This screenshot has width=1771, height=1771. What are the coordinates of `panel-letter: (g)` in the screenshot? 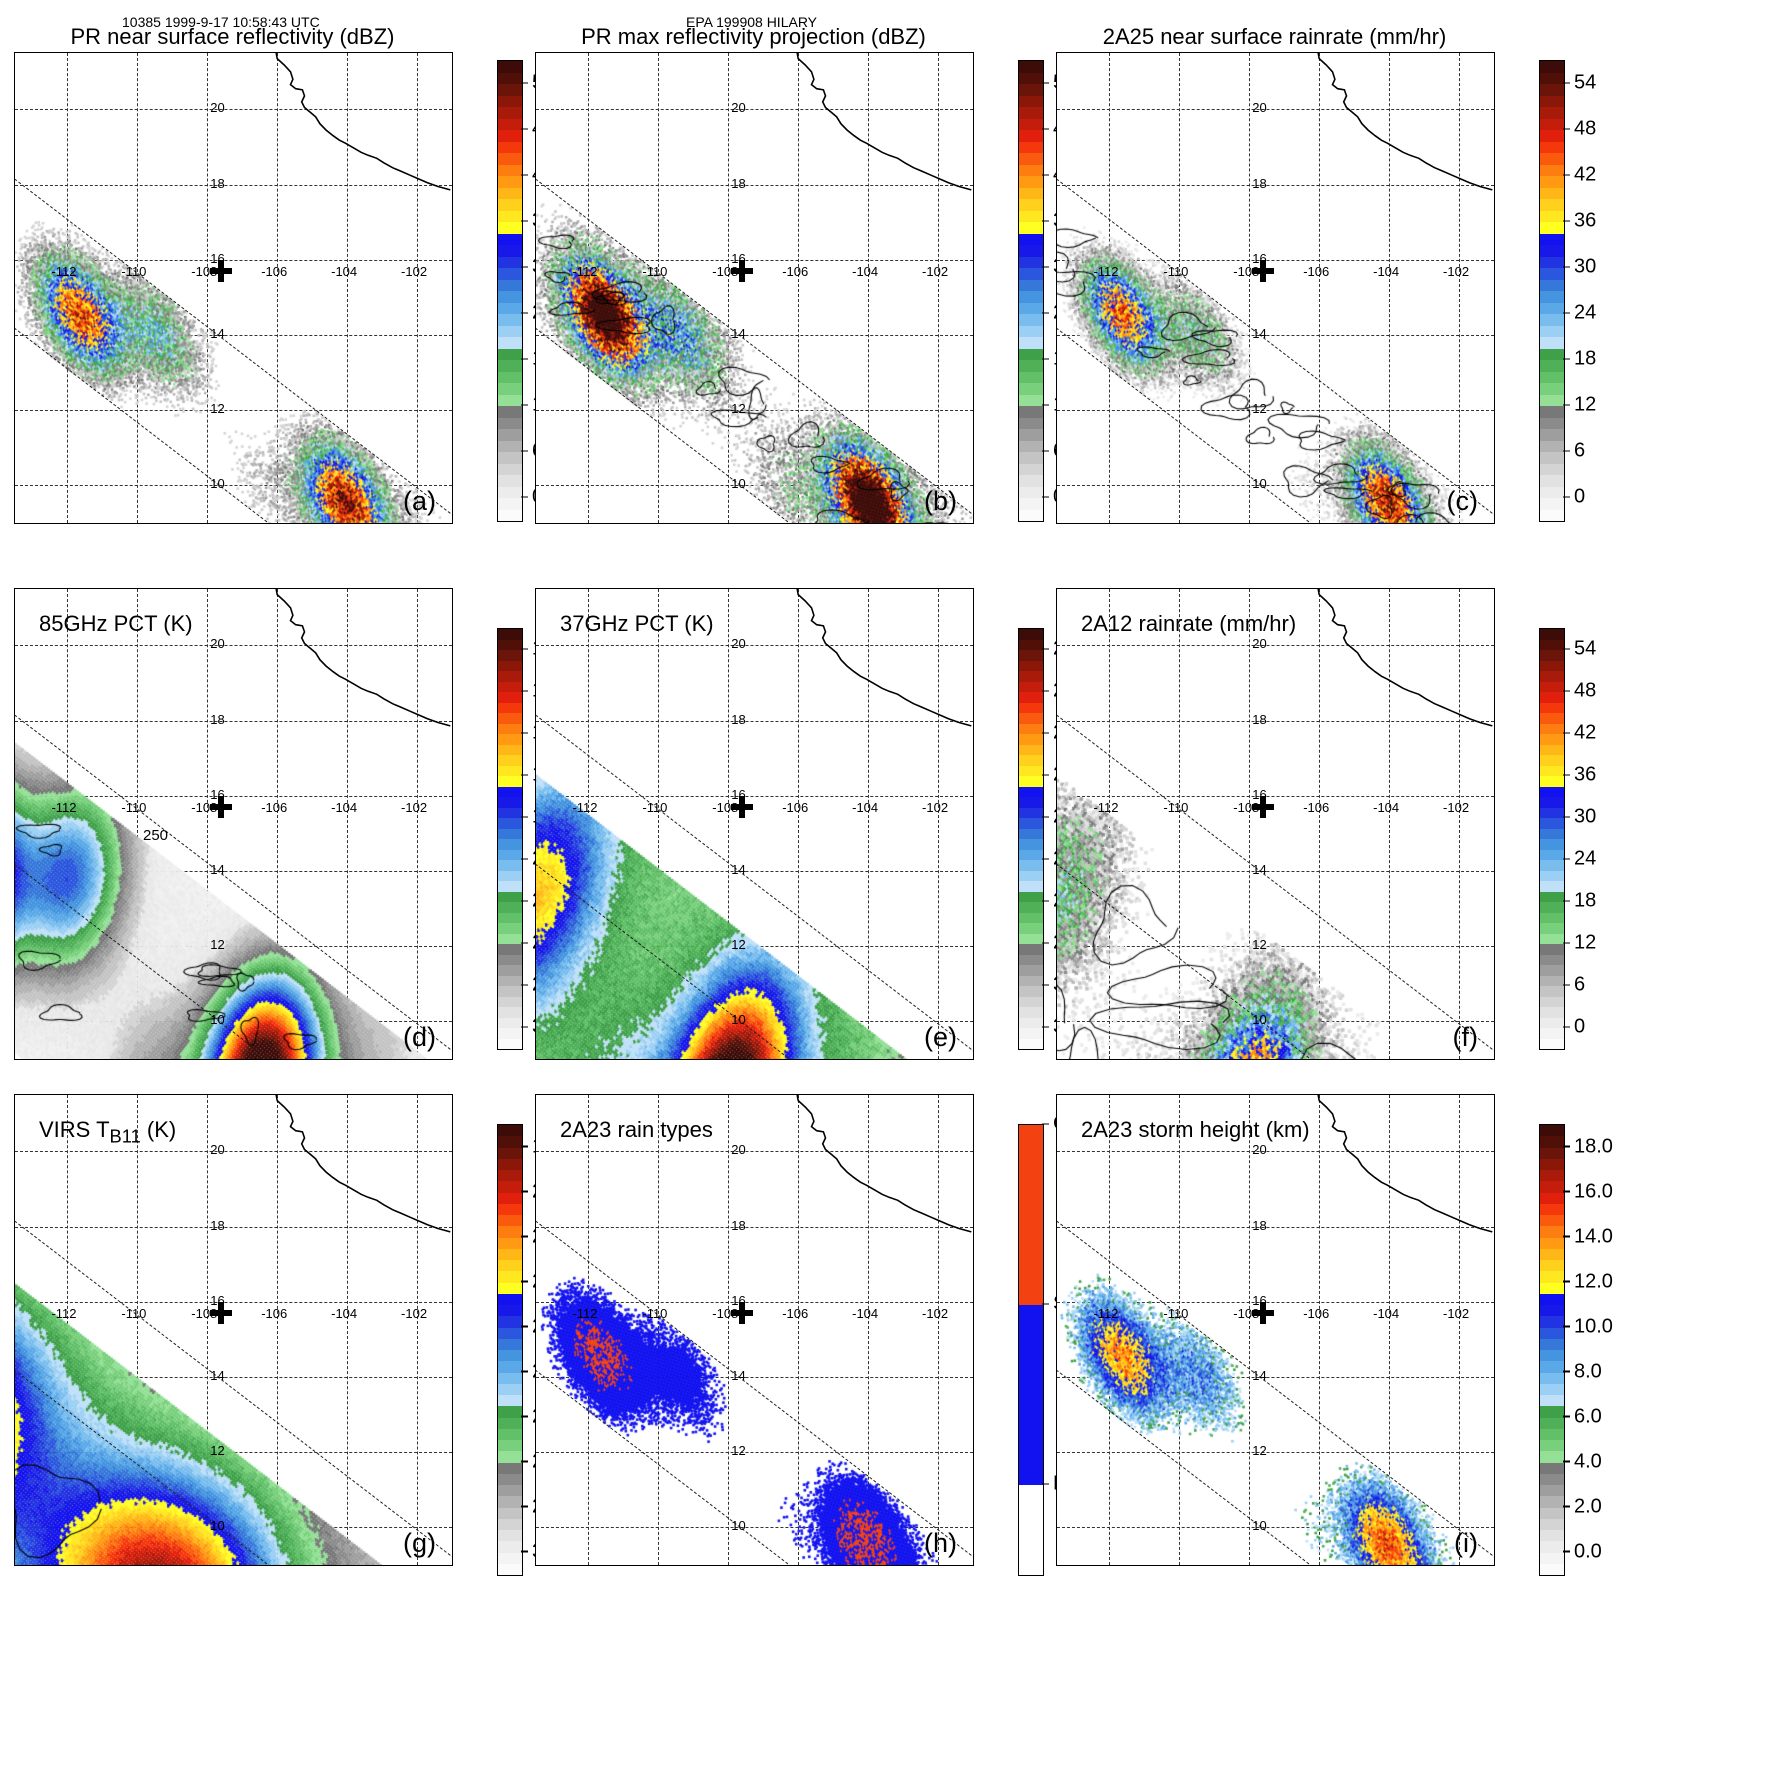 It's located at (419, 1543).